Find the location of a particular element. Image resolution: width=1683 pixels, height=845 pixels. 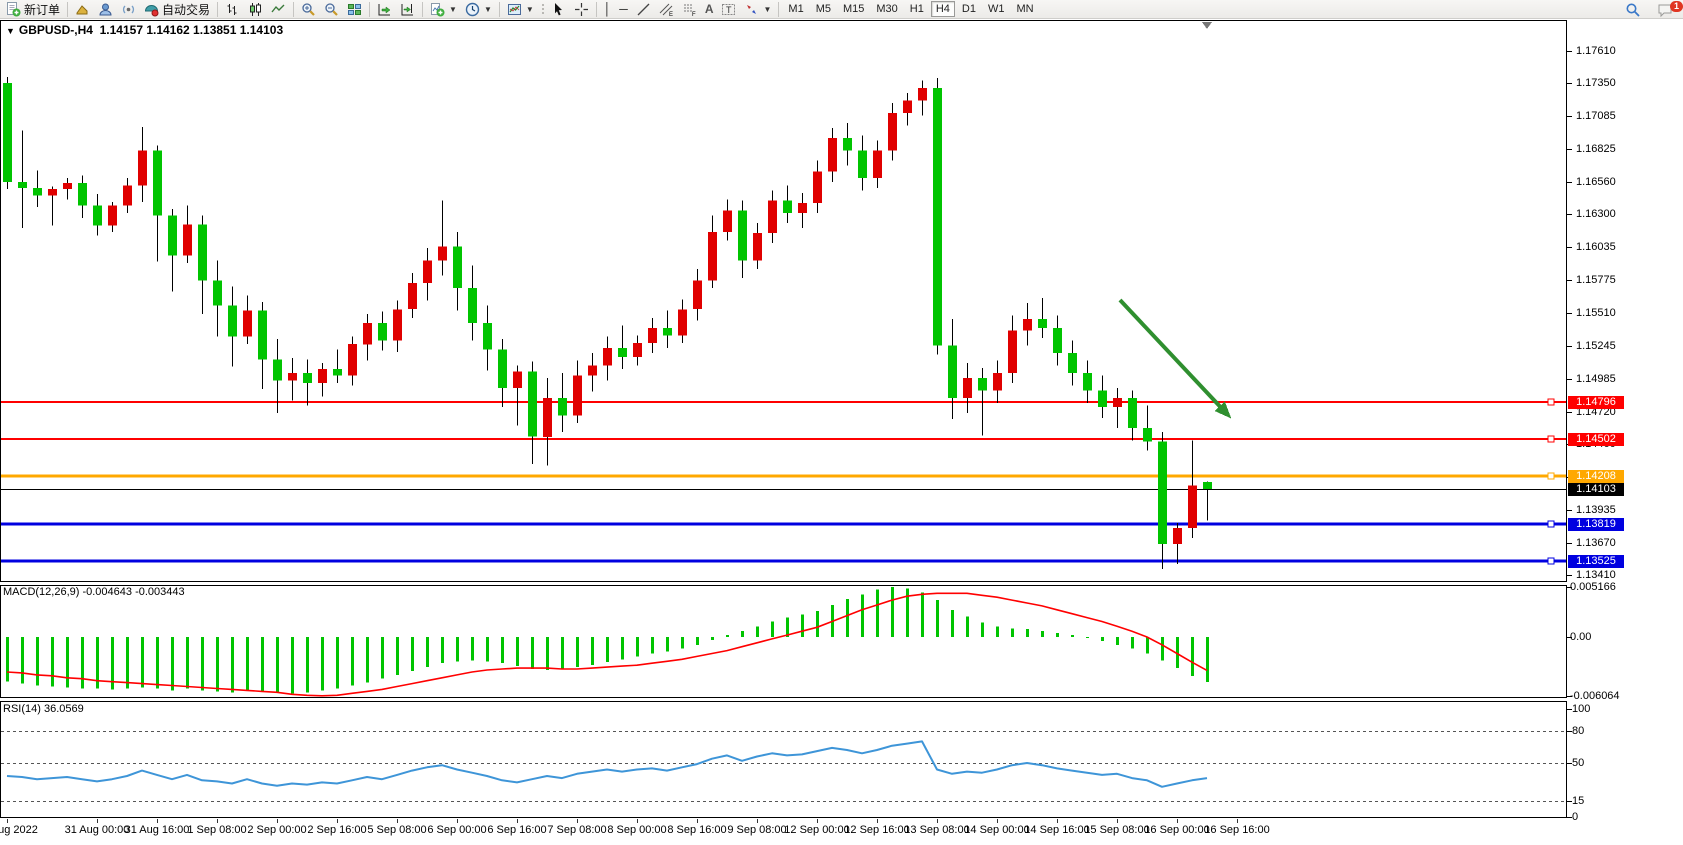

time-axis-label: 2 Sep 16:00 is located at coordinates (337, 830).